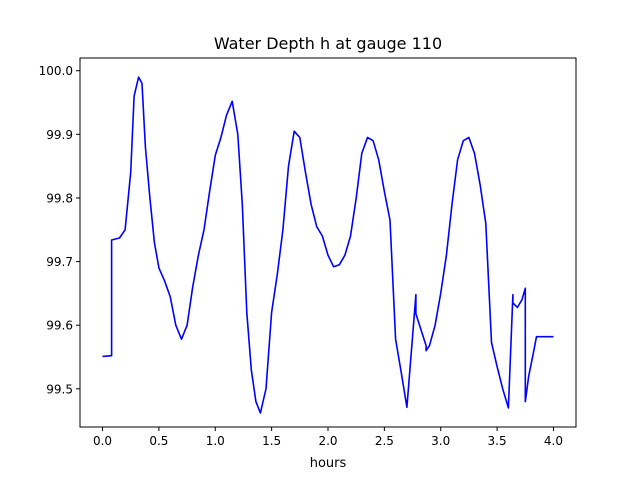 This screenshot has height=480, width=640. I want to click on x-tick-label: 2.5, so click(384, 441).